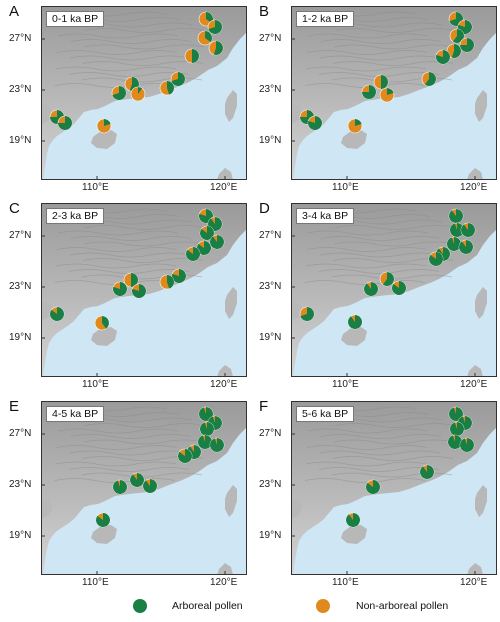 This screenshot has width=500, height=622. What do you see at coordinates (402, 606) in the screenshot?
I see `legend-label-non-arboreal: Non-arboreal pollen` at bounding box center [402, 606].